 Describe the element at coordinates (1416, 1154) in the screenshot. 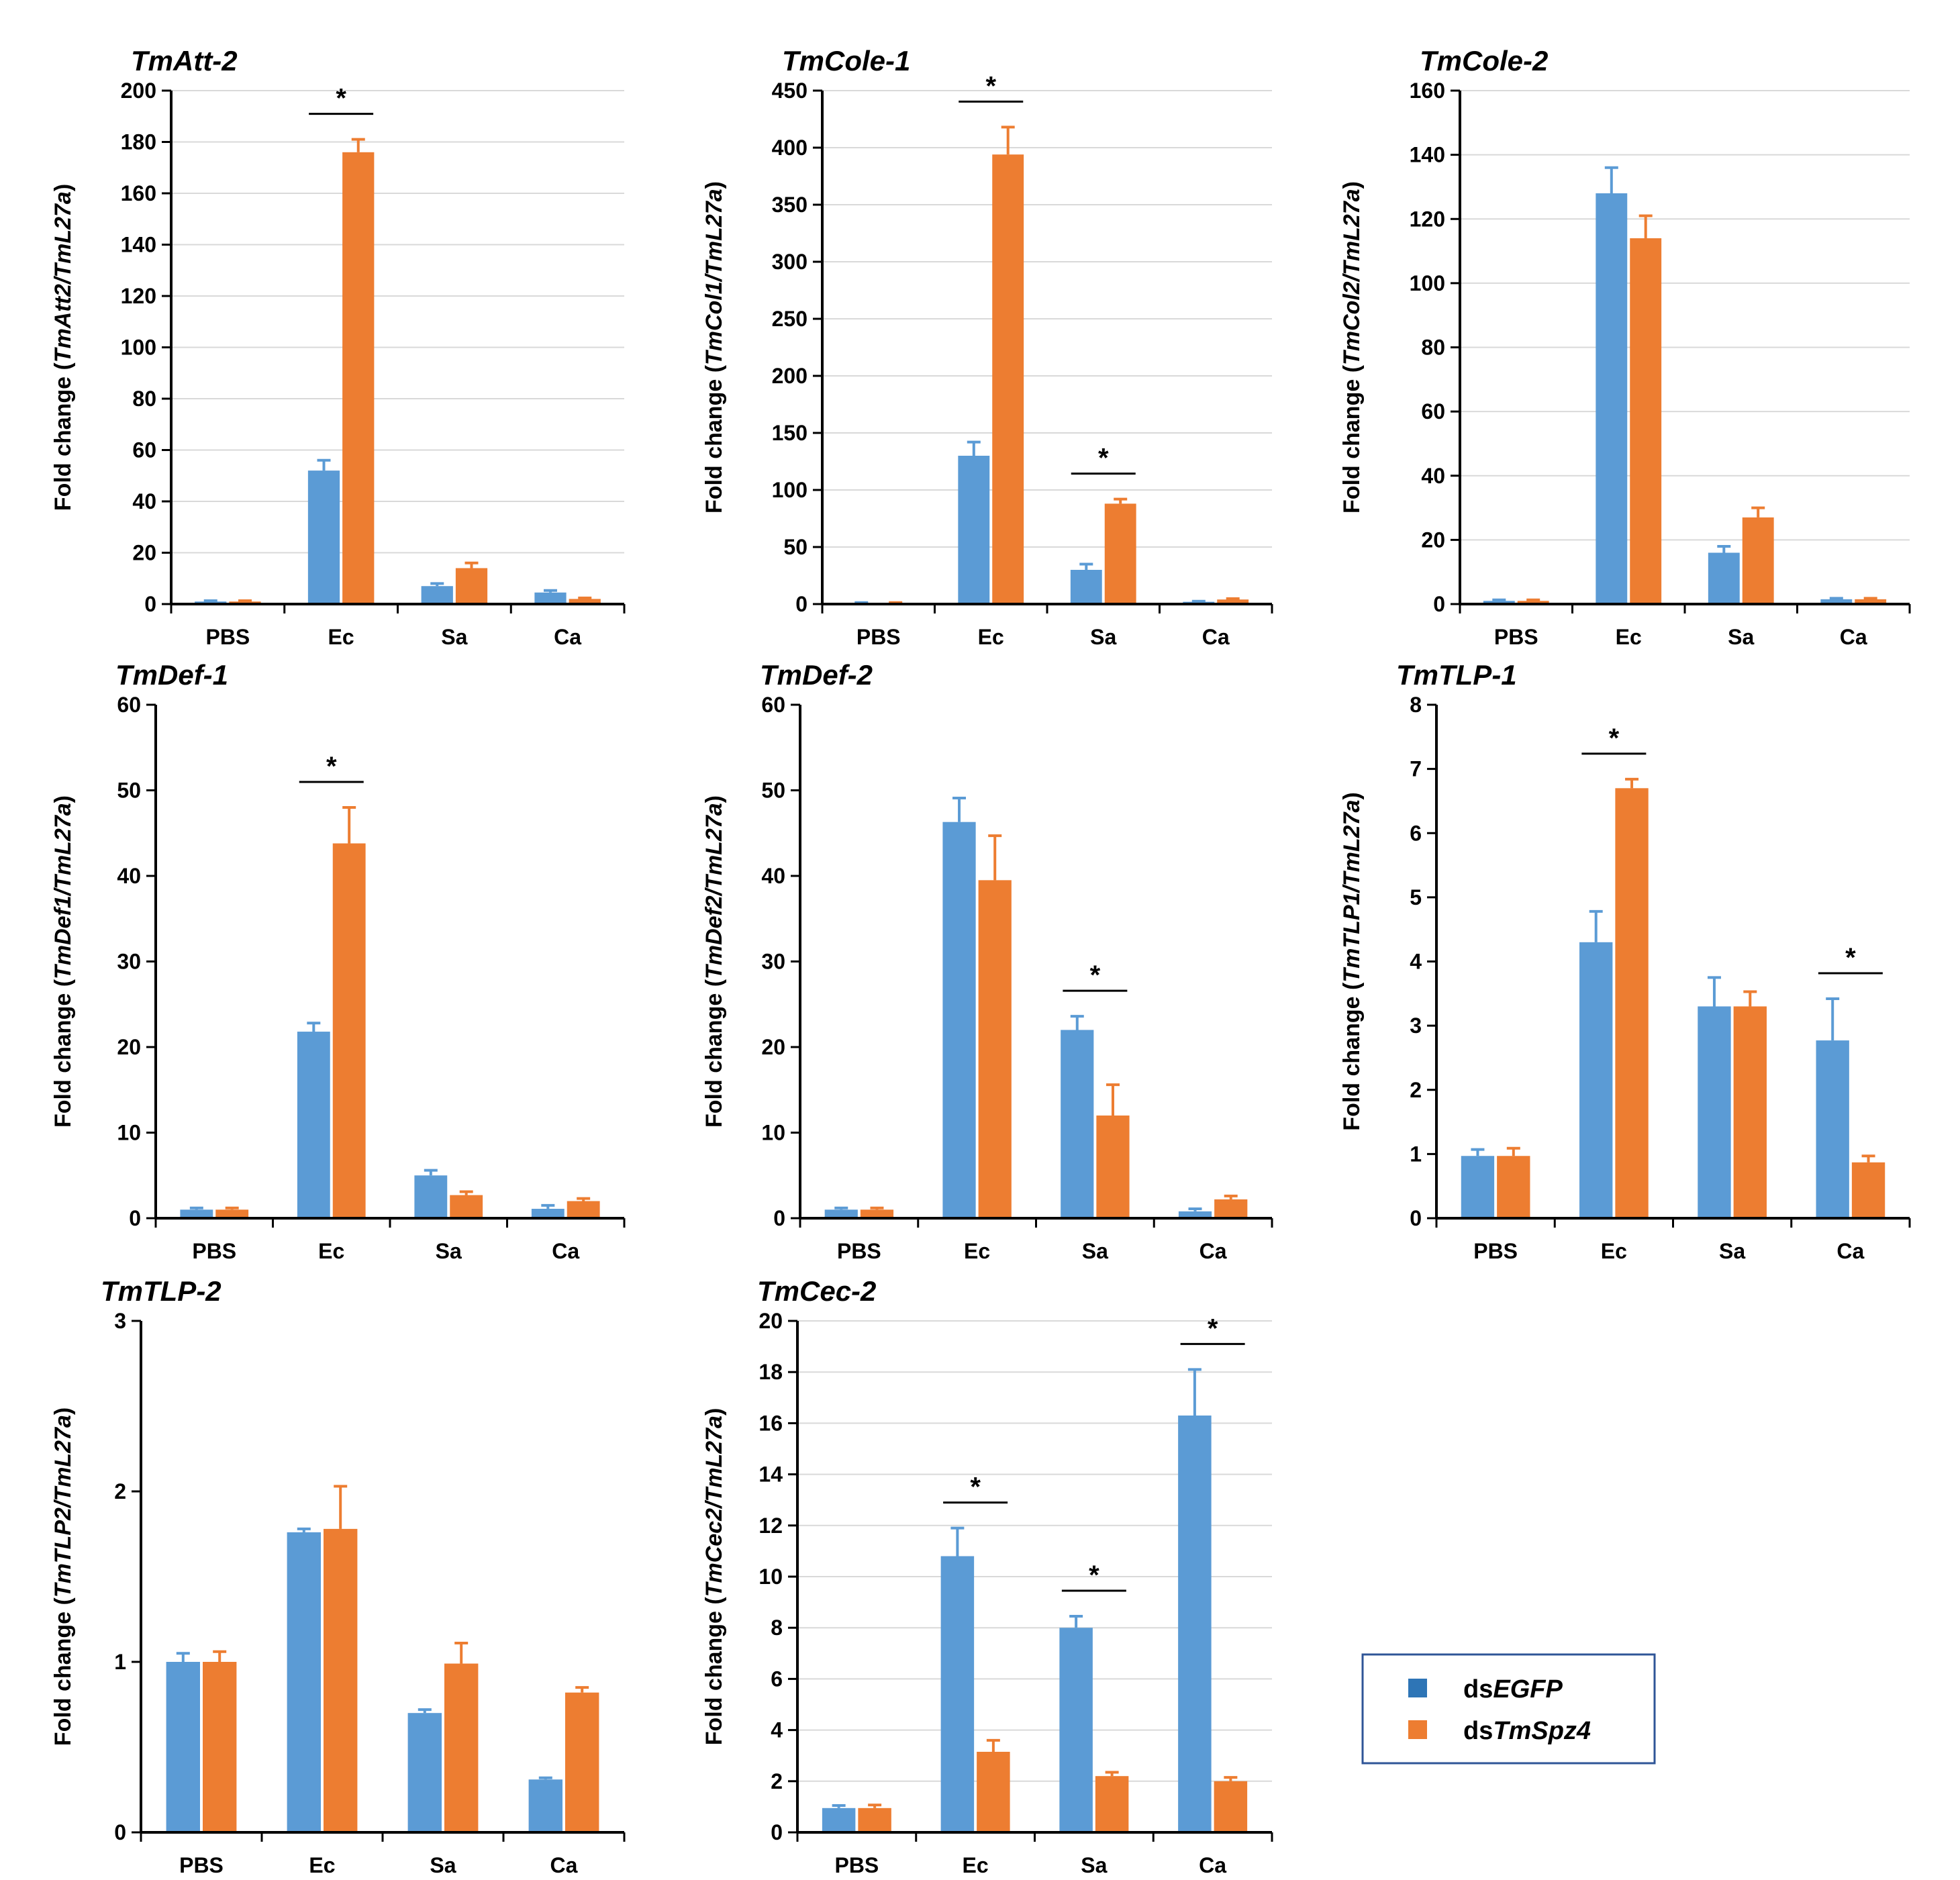

I see `y-tick-label: 1` at that location.